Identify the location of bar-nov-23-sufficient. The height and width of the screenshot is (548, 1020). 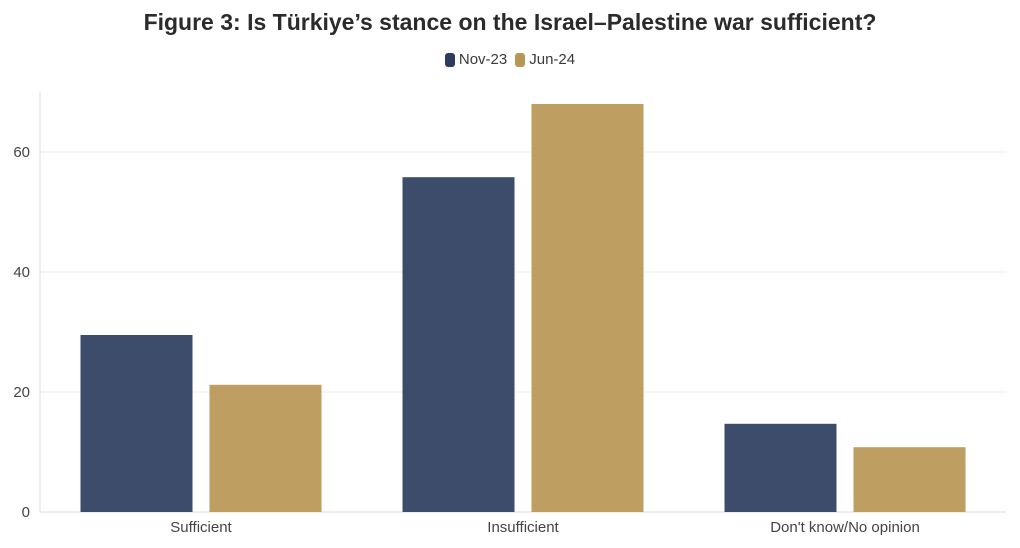
(136, 423).